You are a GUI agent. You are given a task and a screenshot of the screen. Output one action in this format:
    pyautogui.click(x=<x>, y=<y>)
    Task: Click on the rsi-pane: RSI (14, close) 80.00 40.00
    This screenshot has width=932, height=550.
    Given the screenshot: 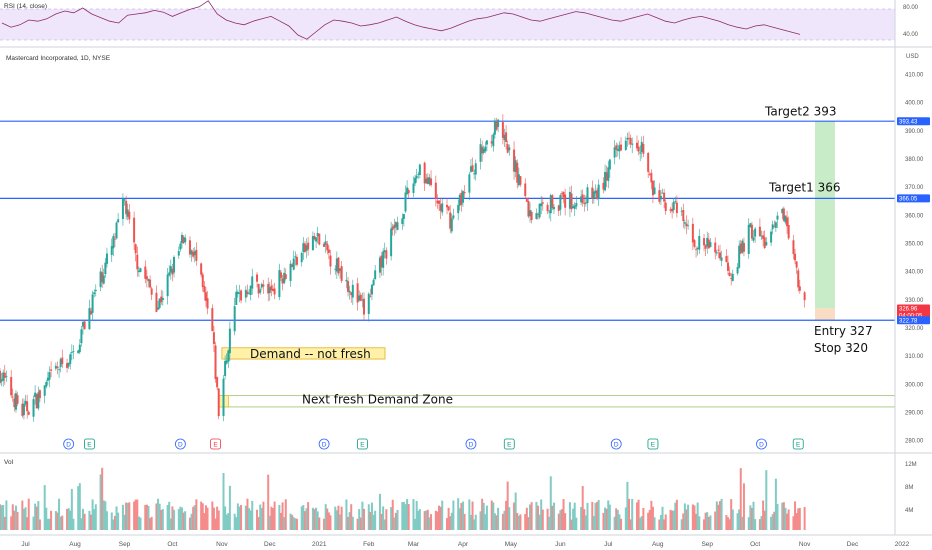 What is the action you would take?
    pyautogui.click(x=459, y=20)
    